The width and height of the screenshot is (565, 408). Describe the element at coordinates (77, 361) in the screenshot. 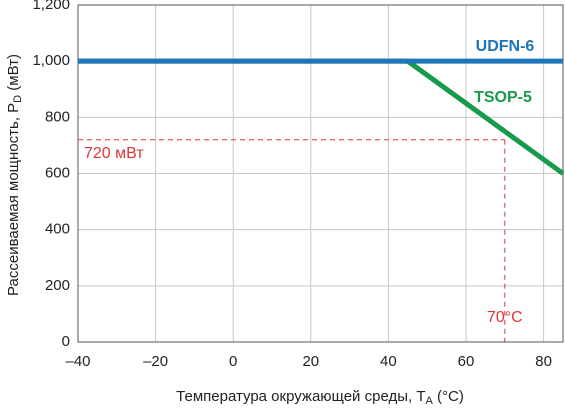

I see `x-tick-label: –40` at that location.